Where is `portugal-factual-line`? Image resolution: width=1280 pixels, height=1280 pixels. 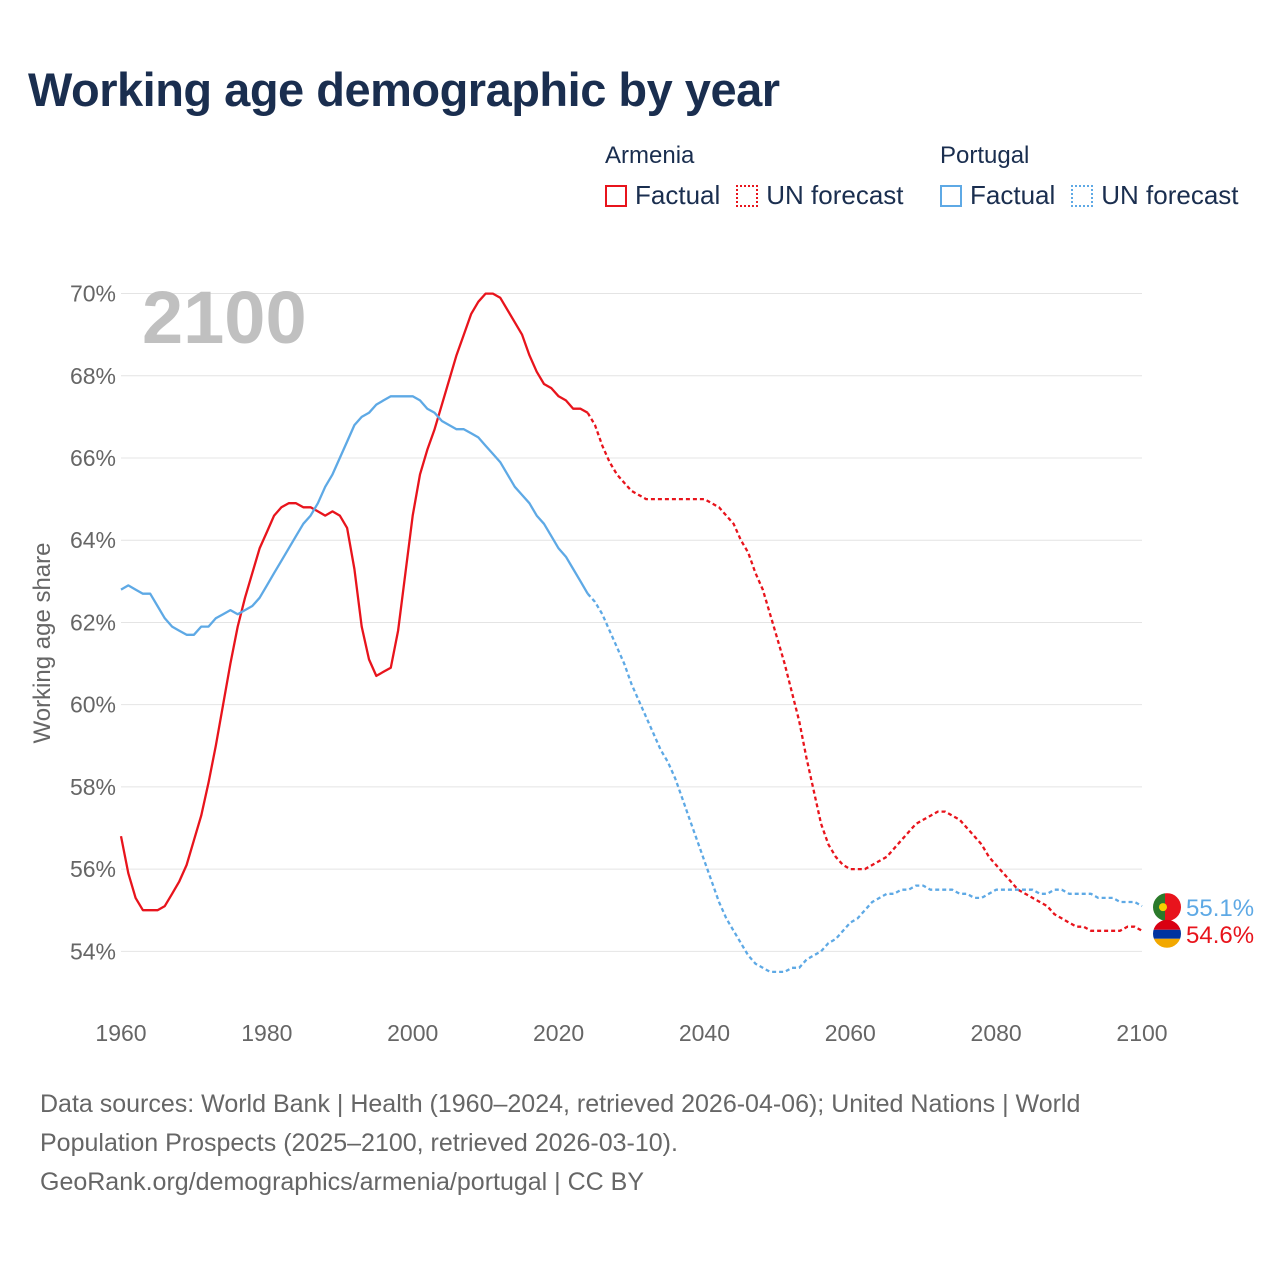 portugal-factual-line is located at coordinates (354, 515).